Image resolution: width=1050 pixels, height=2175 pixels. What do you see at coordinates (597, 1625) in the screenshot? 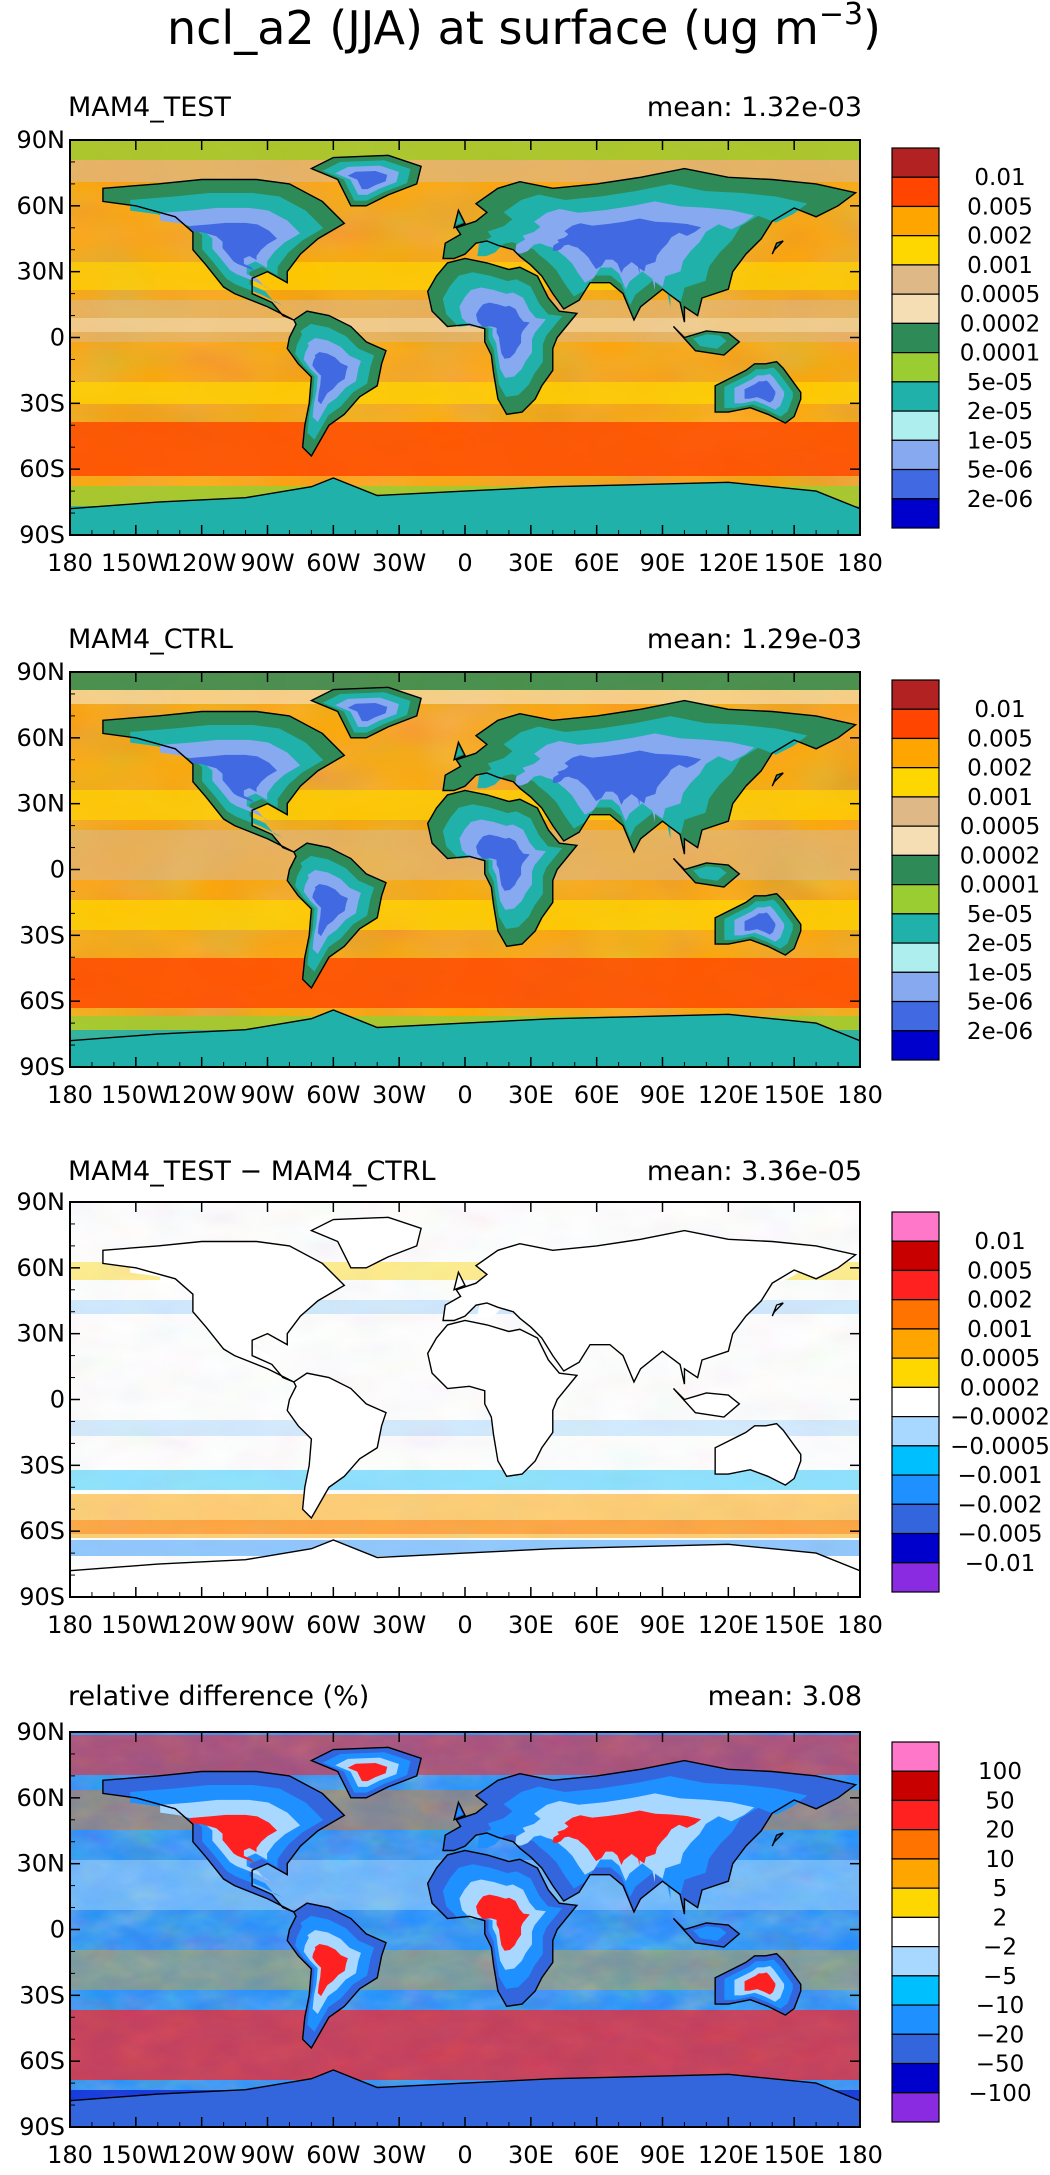
I see `x-tick-label: 60E` at bounding box center [597, 1625].